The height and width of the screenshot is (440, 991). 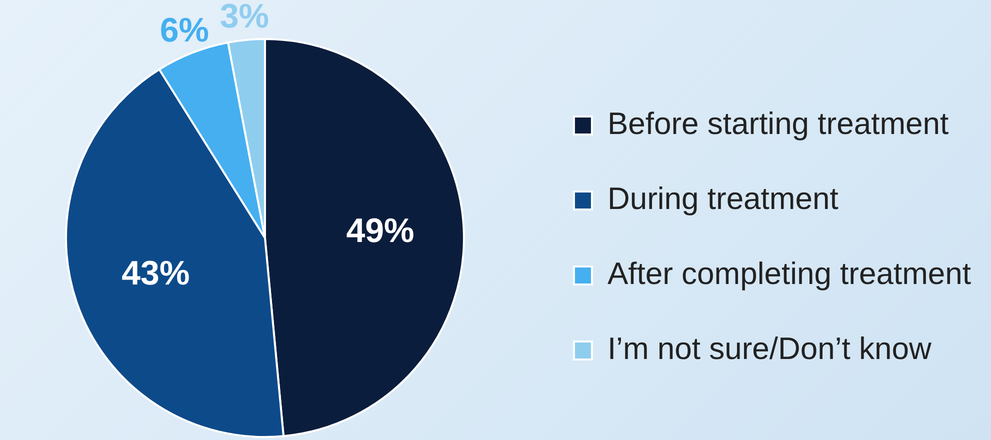 What do you see at coordinates (380, 231) in the screenshot?
I see `data-label: 49%` at bounding box center [380, 231].